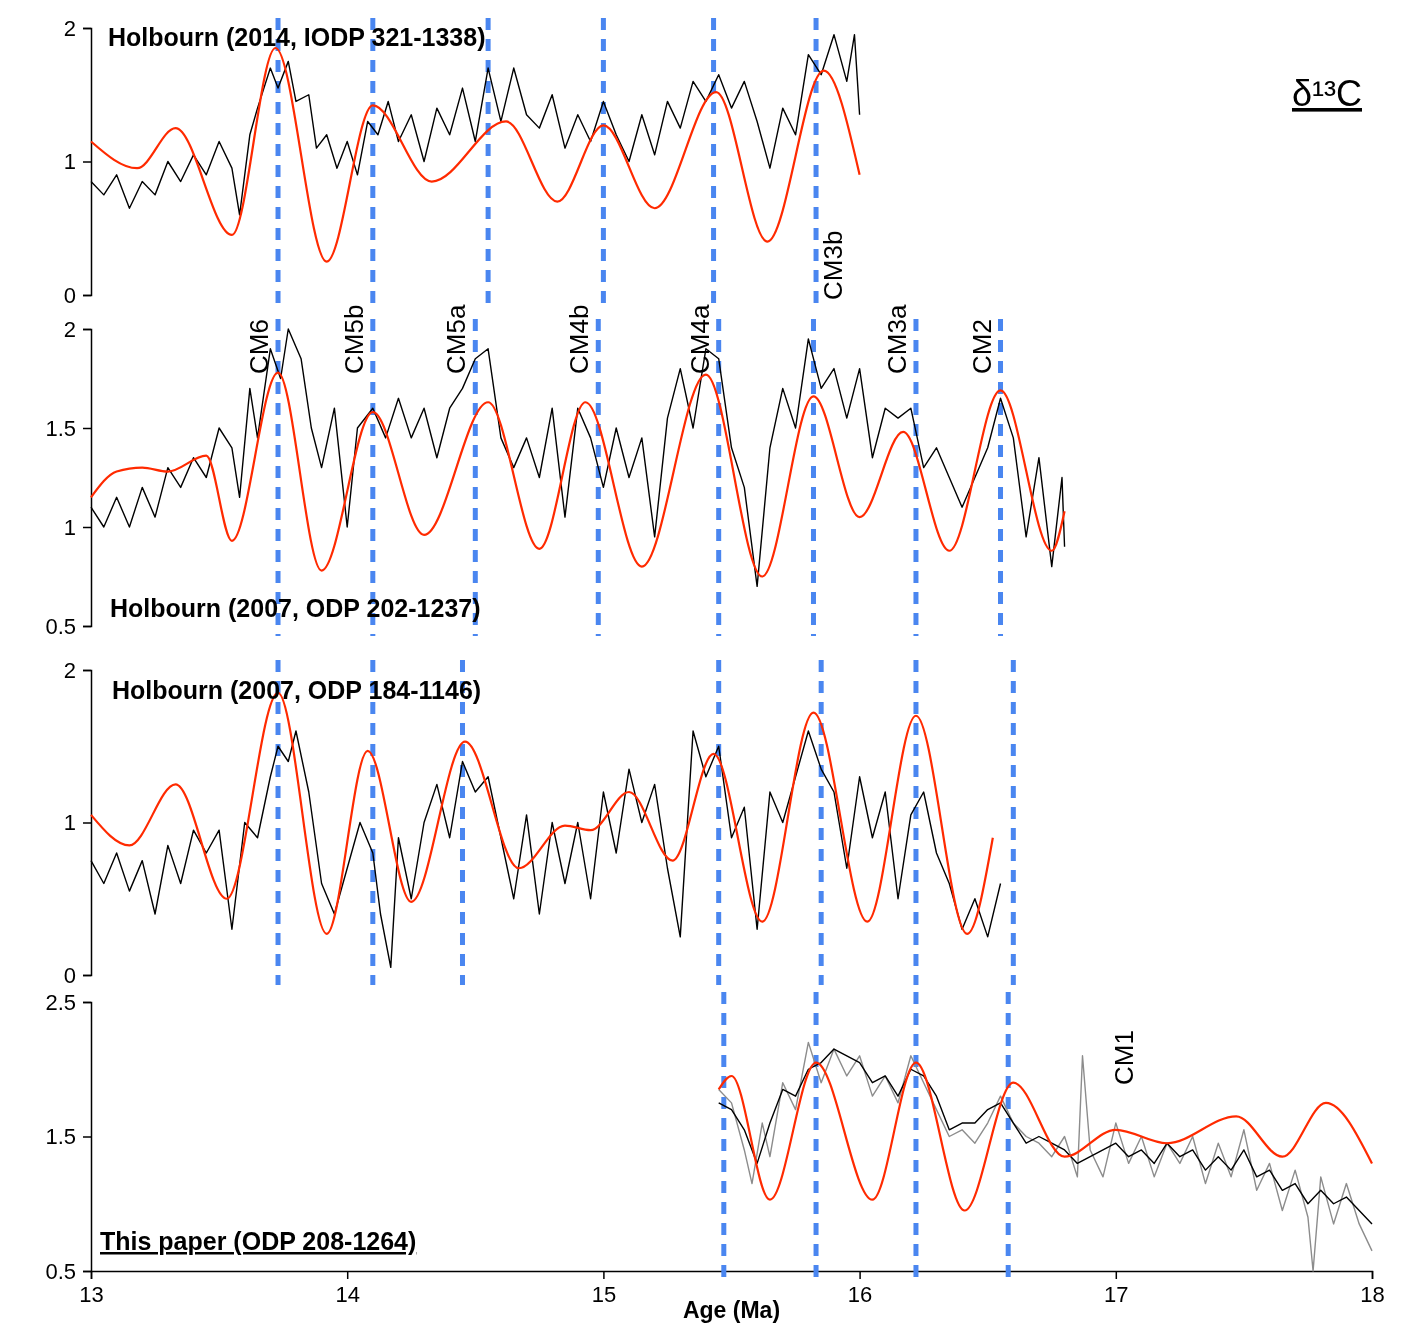 This screenshot has height=1328, width=1405. I want to click on x-tick-label: 15, so click(604, 1294).